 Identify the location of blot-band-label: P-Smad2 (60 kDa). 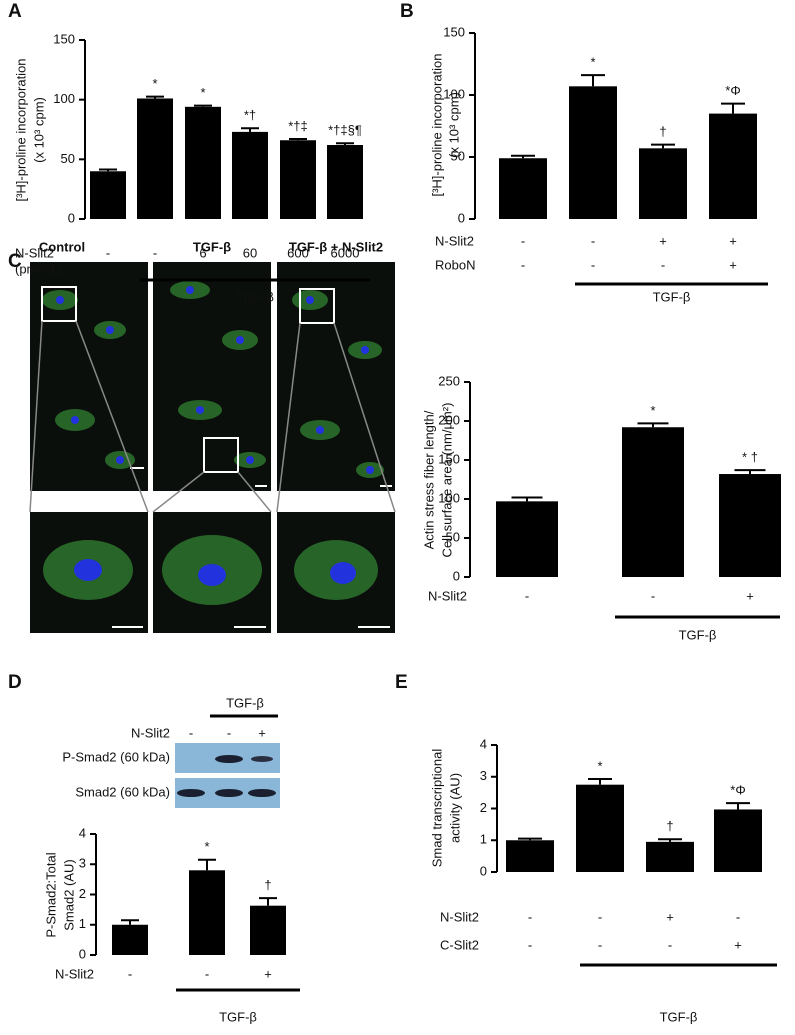
(116, 756).